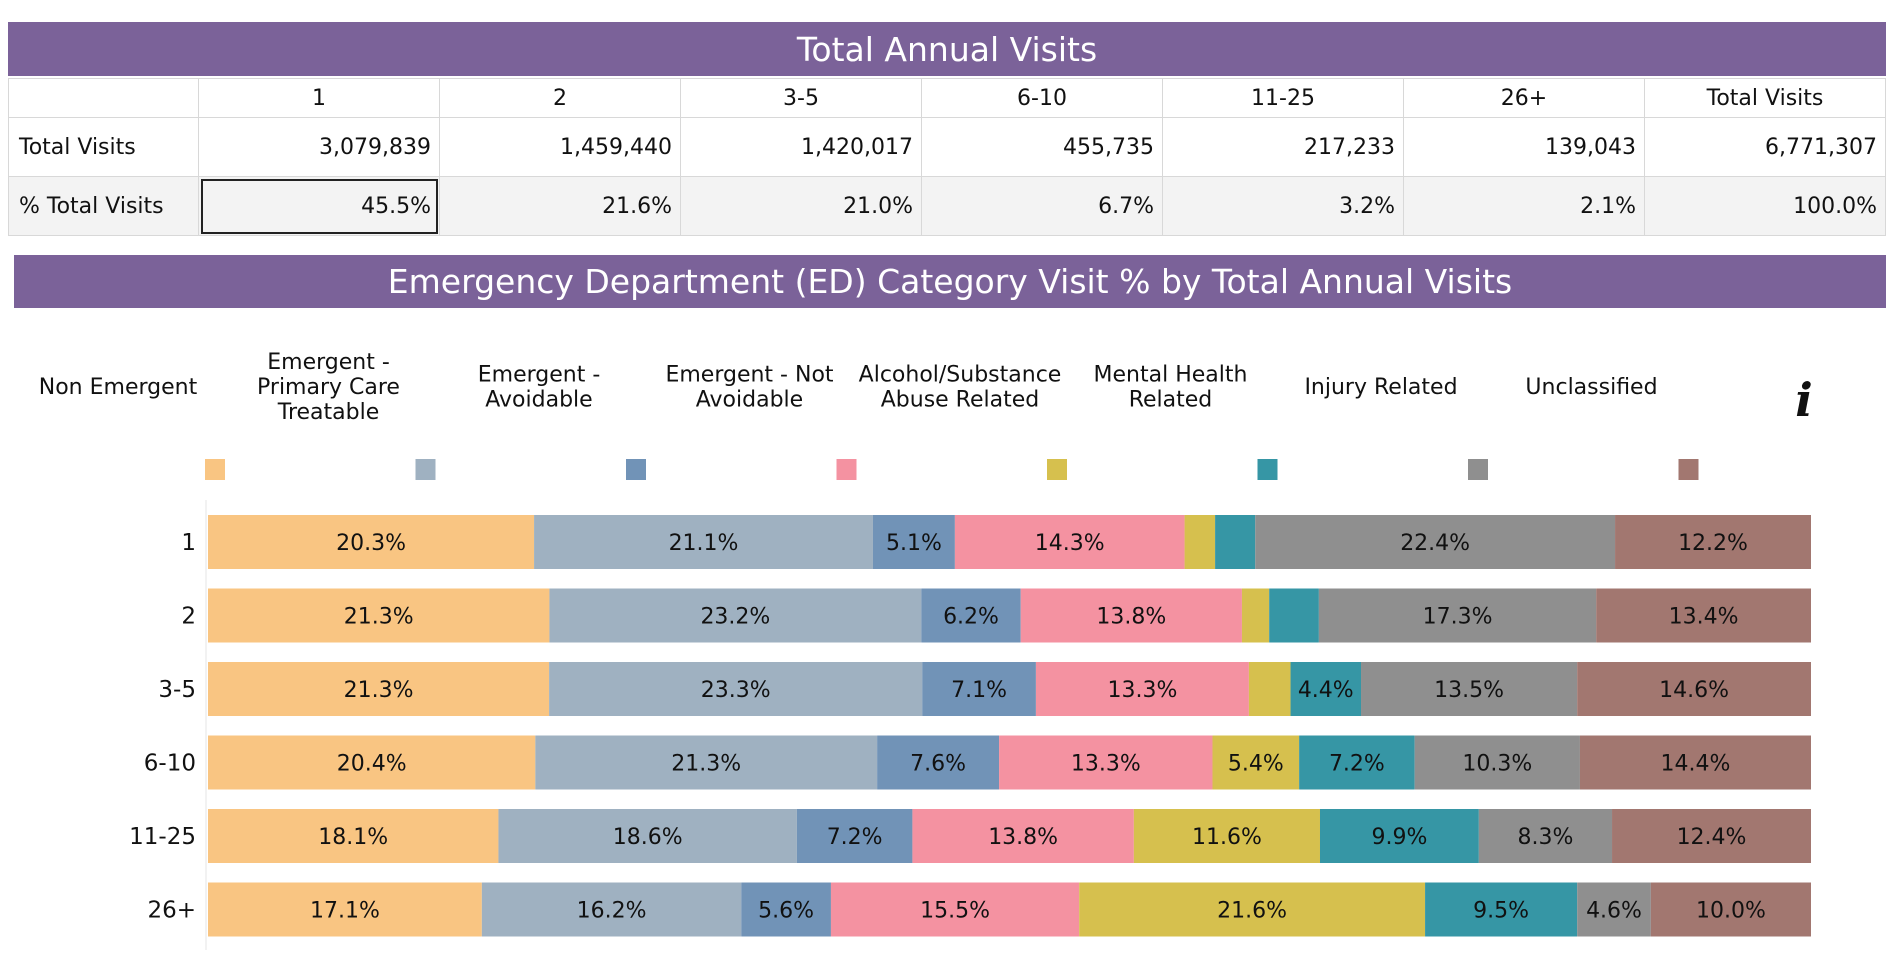 The width and height of the screenshot is (1896, 958). I want to click on header-cell-26plus: 26+, so click(1524, 98).